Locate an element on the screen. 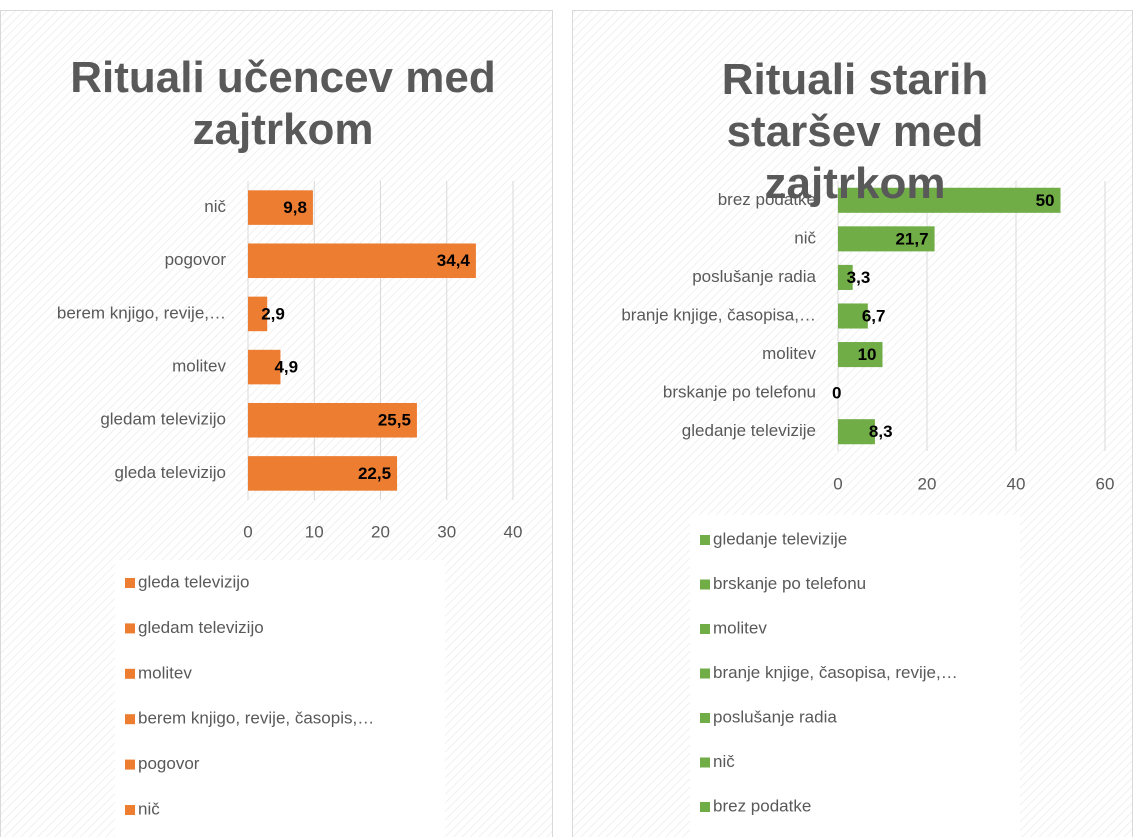 This screenshot has height=837, width=1134. y-tick-label: brez podatke is located at coordinates (767, 199).